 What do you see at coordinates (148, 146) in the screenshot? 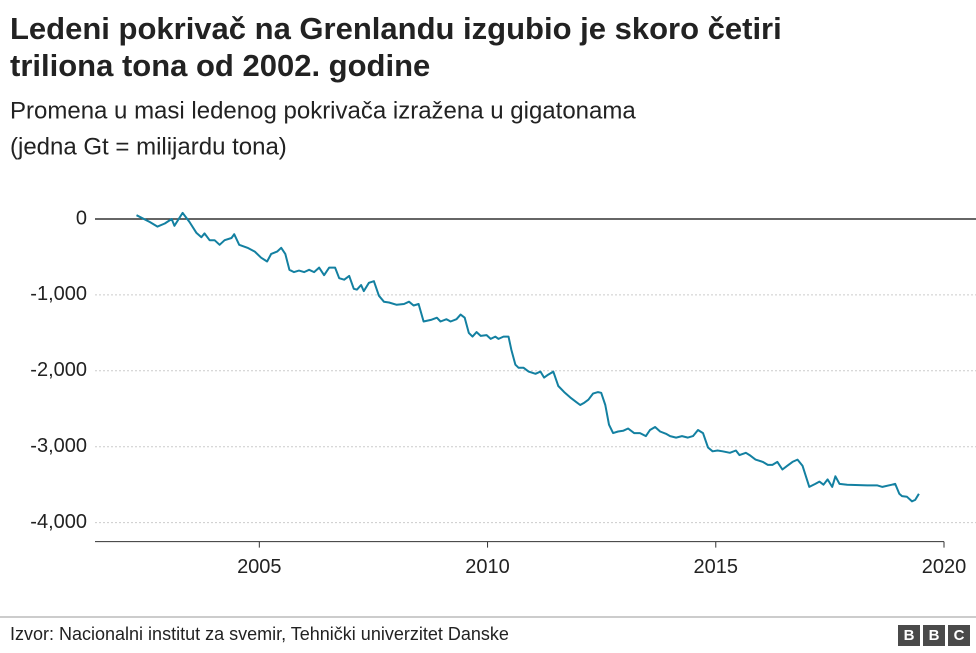
I see `chart-subtitle: (jedna Gt = milijardu tona)` at bounding box center [148, 146].